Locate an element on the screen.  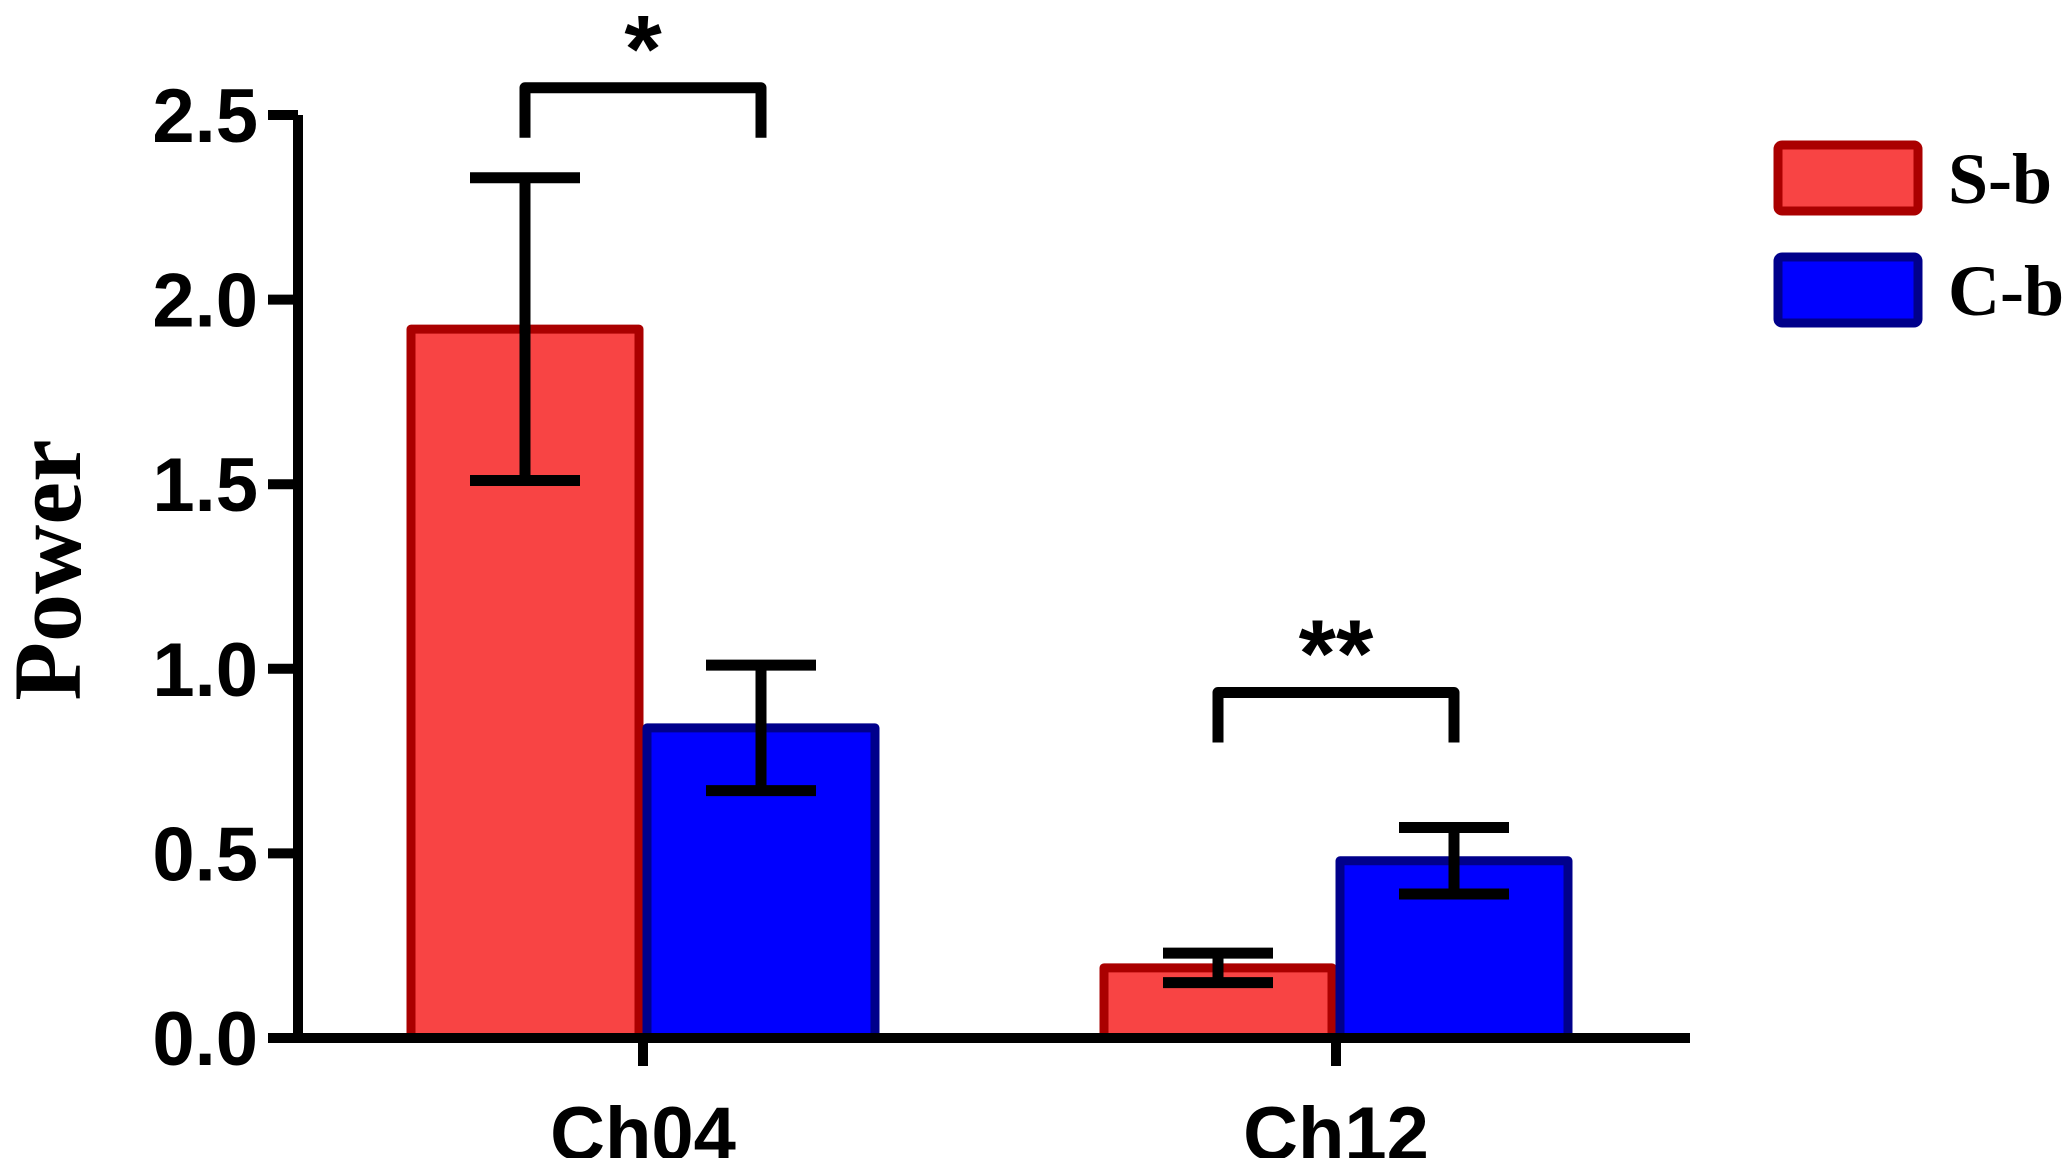
x-tick-label-ch12: Ch12 is located at coordinates (1336, 1125).